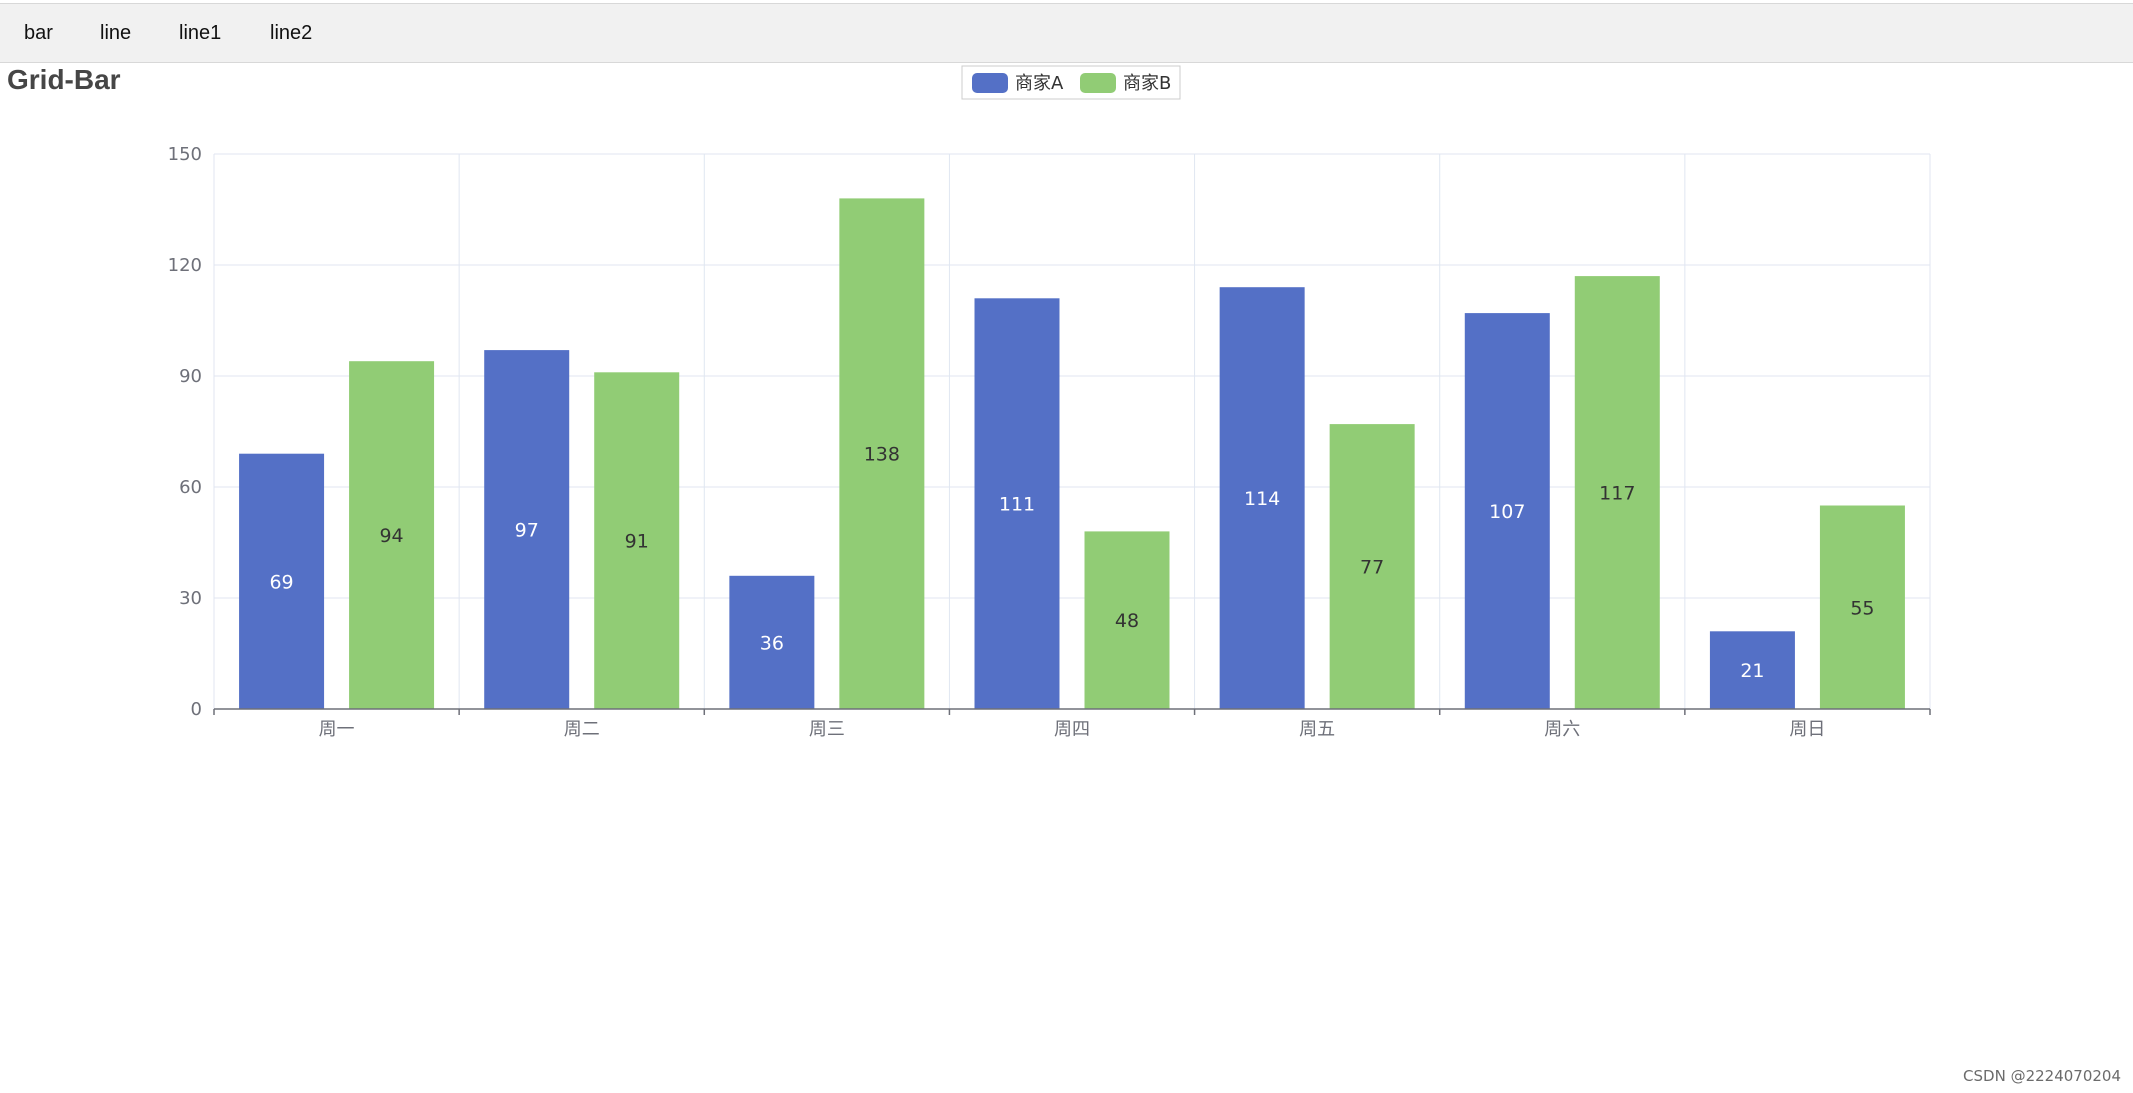 Image resolution: width=2133 pixels, height=1093 pixels. I want to click on data-label-a-4: 114, so click(1262, 499).